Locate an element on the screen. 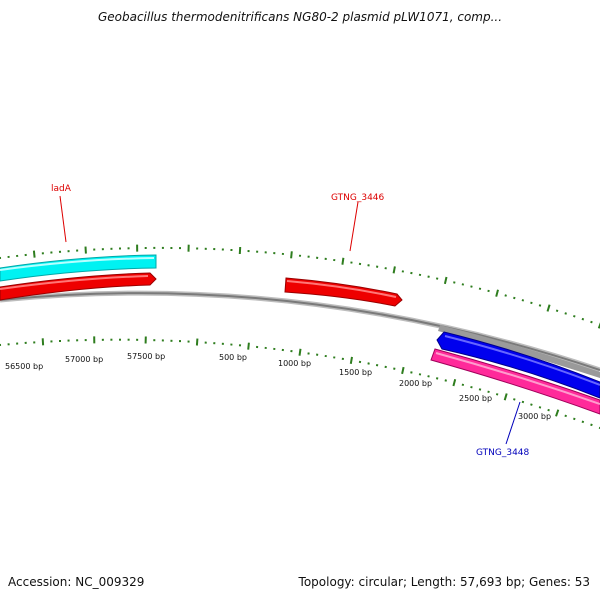 This screenshot has width=600, height=600. feature-blue-highlight is located at coordinates (522, 360).